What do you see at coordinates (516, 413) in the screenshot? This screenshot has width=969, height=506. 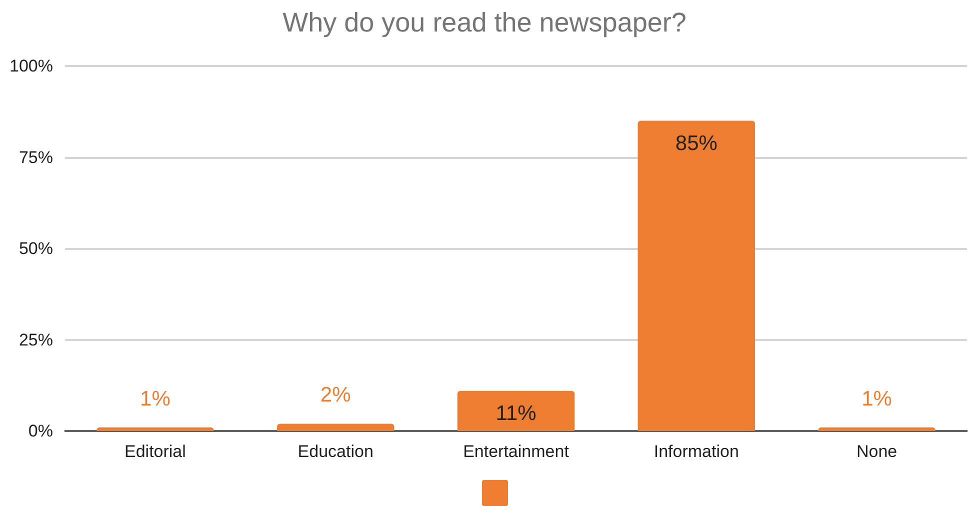 I see `data-label: 11%` at bounding box center [516, 413].